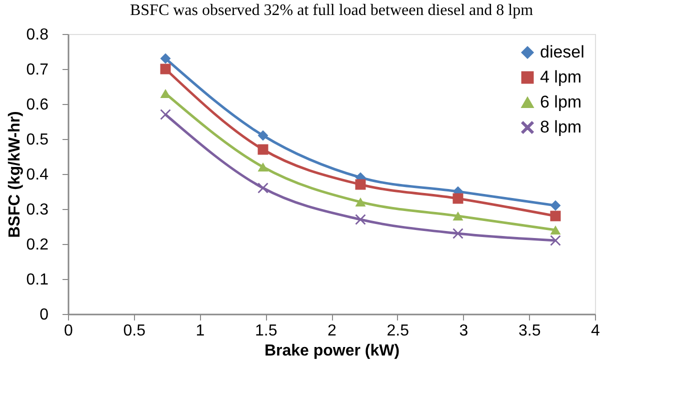 Image resolution: width=673 pixels, height=408 pixels. What do you see at coordinates (398, 331) in the screenshot?
I see `x-tick-label: 2.5` at bounding box center [398, 331].